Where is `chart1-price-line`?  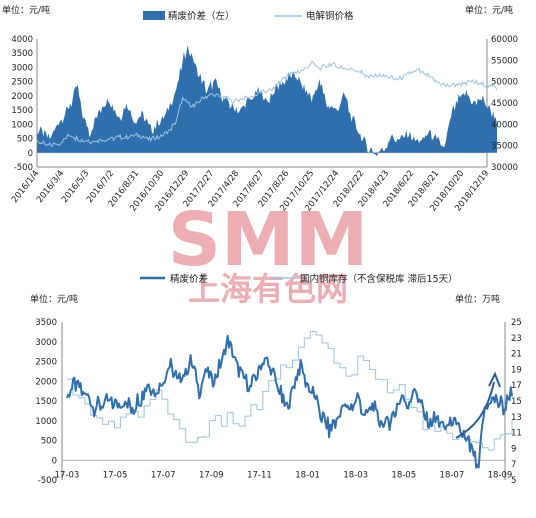 chart1-price-line is located at coordinates (267, 104).